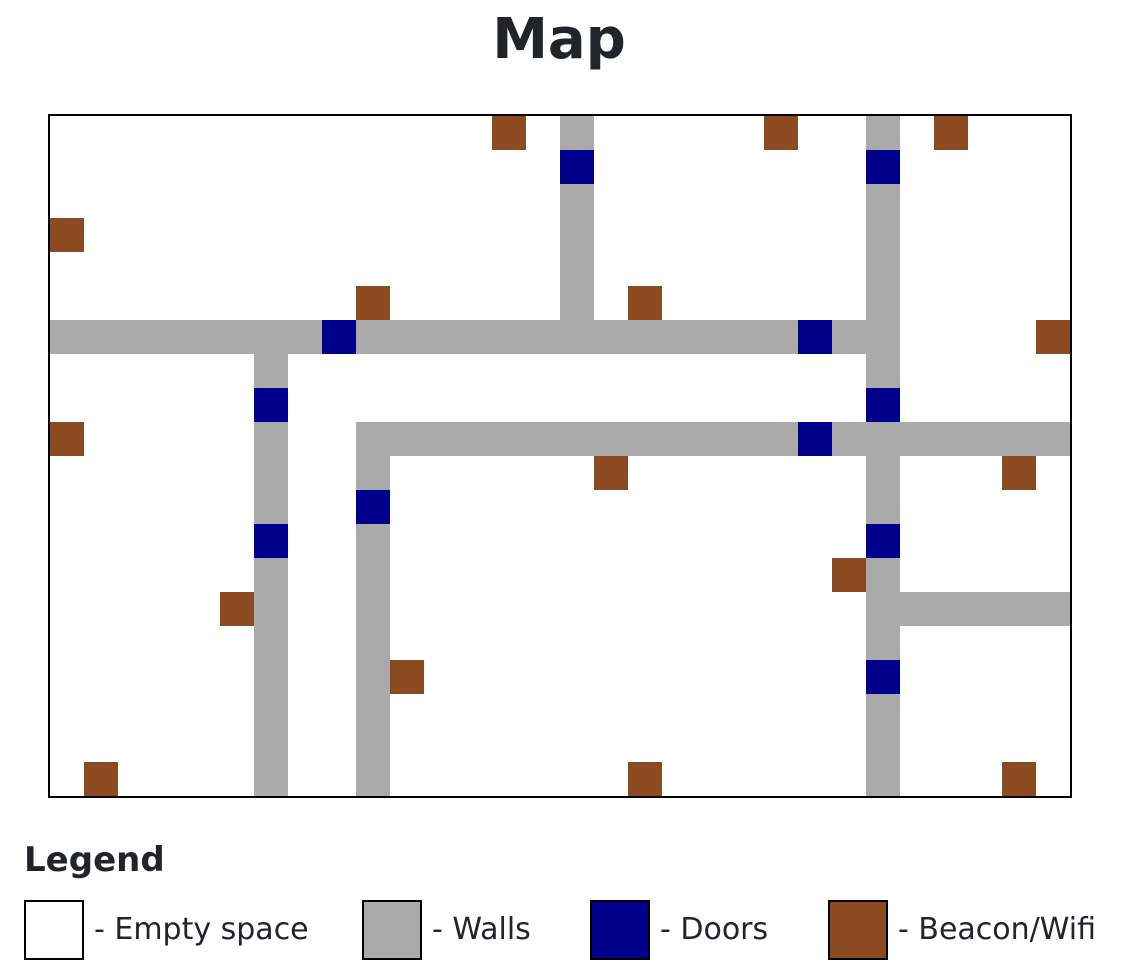  I want to click on legend-swatch-doors, so click(620, 930).